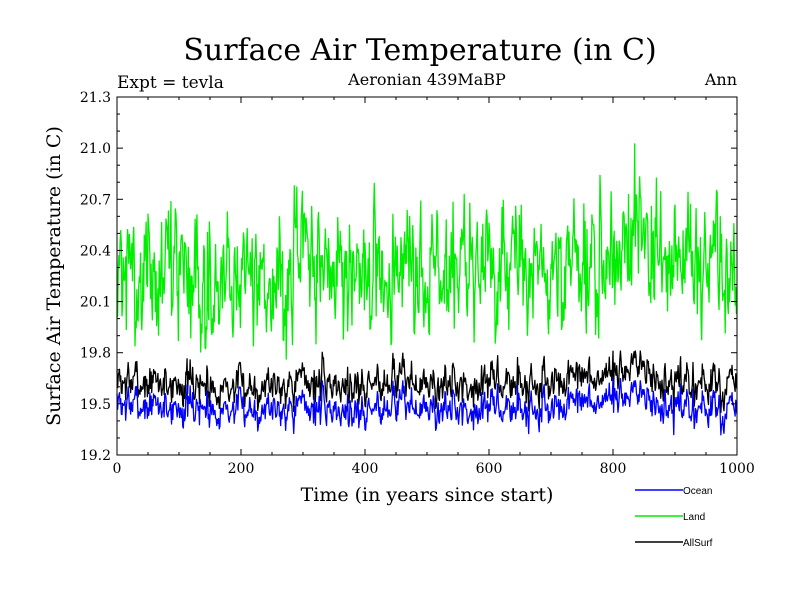 The image size is (800, 600). What do you see at coordinates (737, 469) in the screenshot?
I see `x-tick-label: 1000` at bounding box center [737, 469].